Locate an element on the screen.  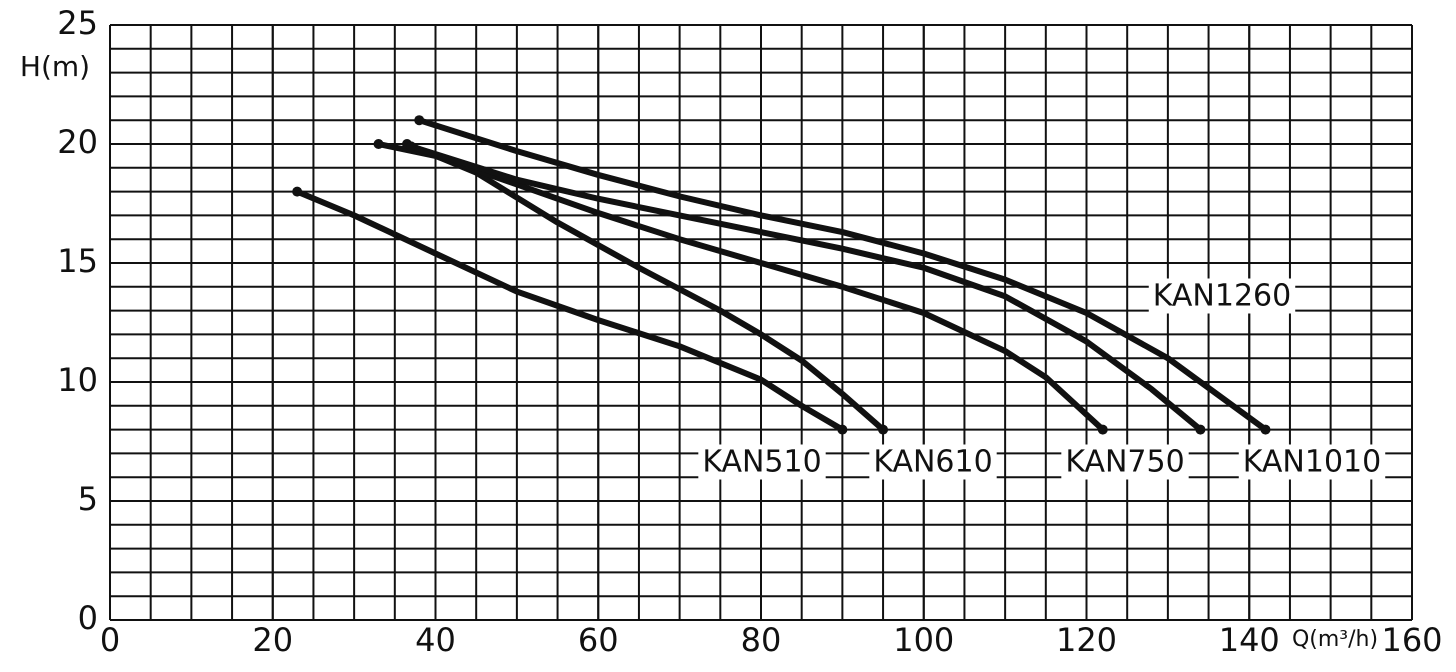
curve-label-group: KAN510 is located at coordinates (762, 462).